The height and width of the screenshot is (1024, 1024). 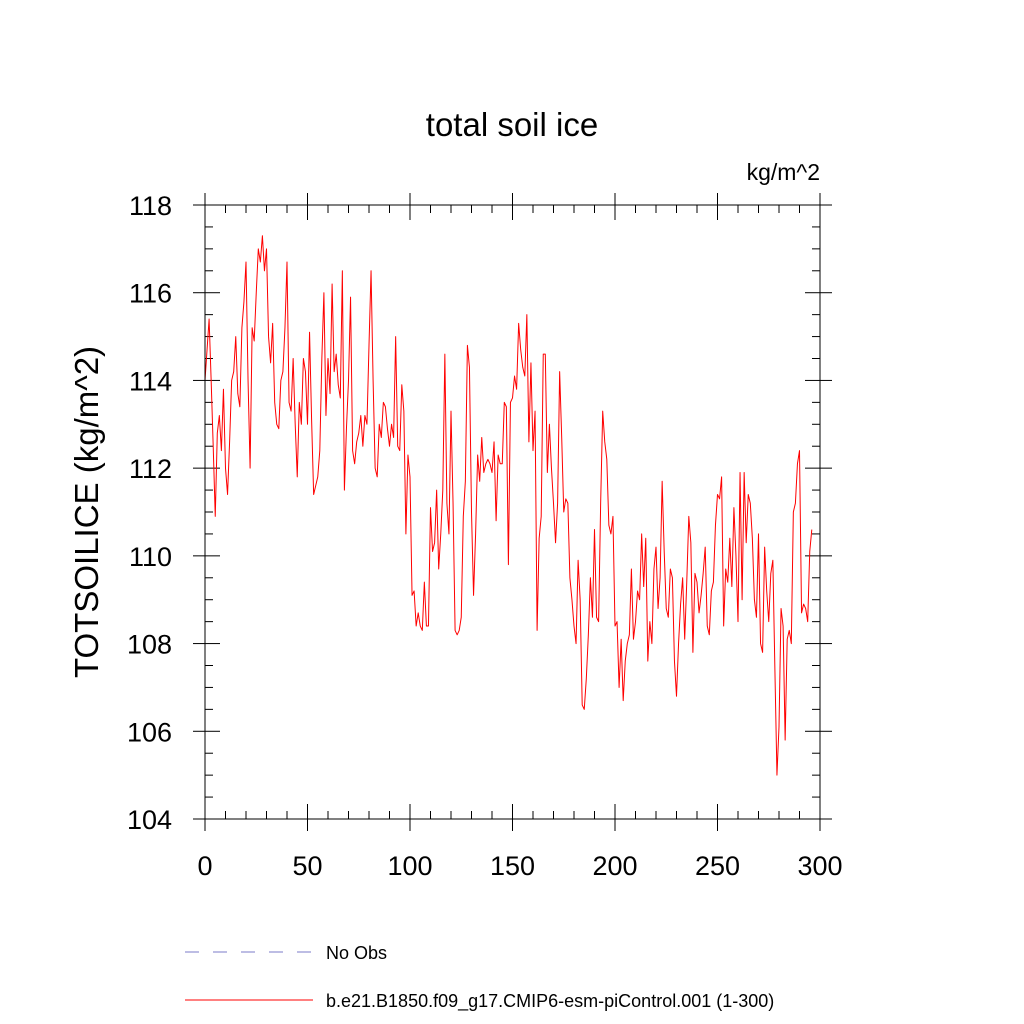 I want to click on y-tick-label: 110, so click(x=150, y=557).